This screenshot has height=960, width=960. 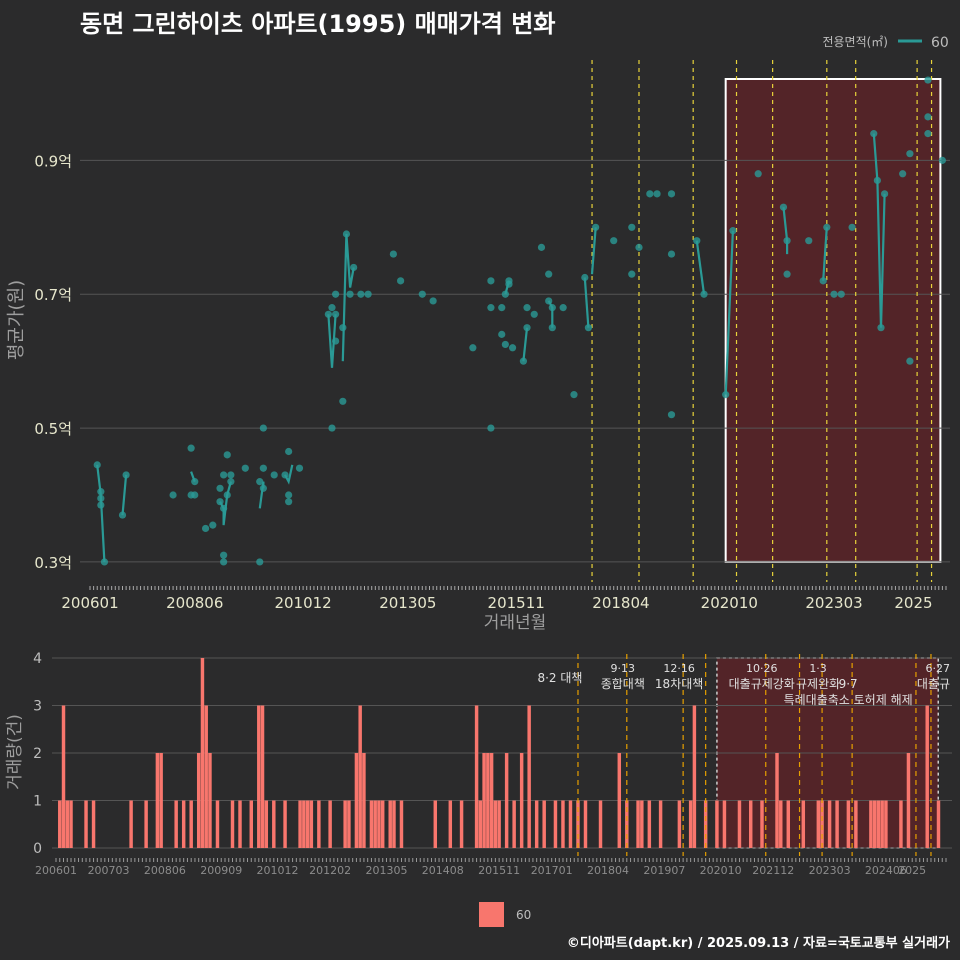 I want to click on price-y-tick-label: 0.5억, so click(x=53, y=429).